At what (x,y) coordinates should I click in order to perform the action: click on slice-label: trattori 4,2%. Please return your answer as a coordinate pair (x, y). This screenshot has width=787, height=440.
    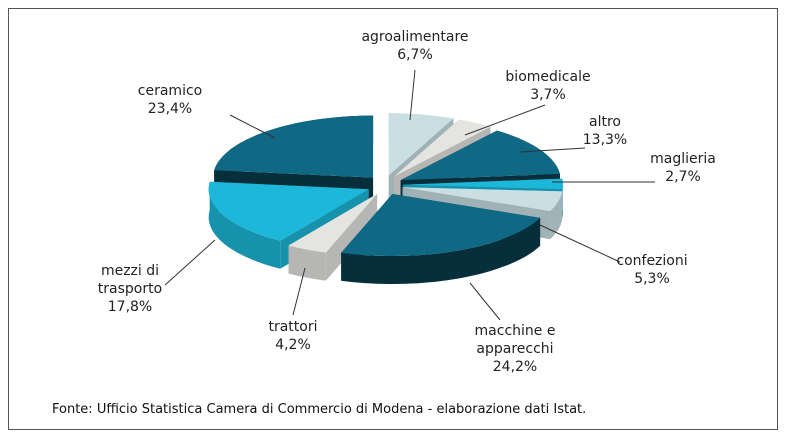
    Looking at the image, I should click on (293, 336).